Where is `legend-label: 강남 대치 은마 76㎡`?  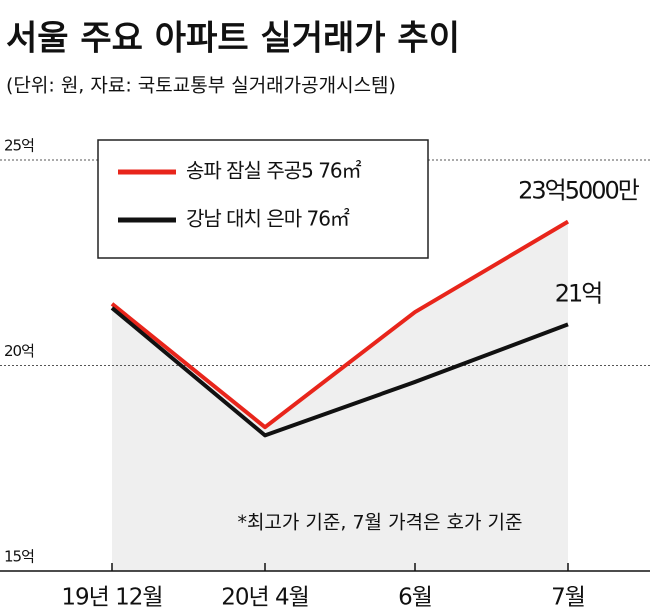
legend-label: 강남 대치 은마 76㎡ is located at coordinates (268, 219).